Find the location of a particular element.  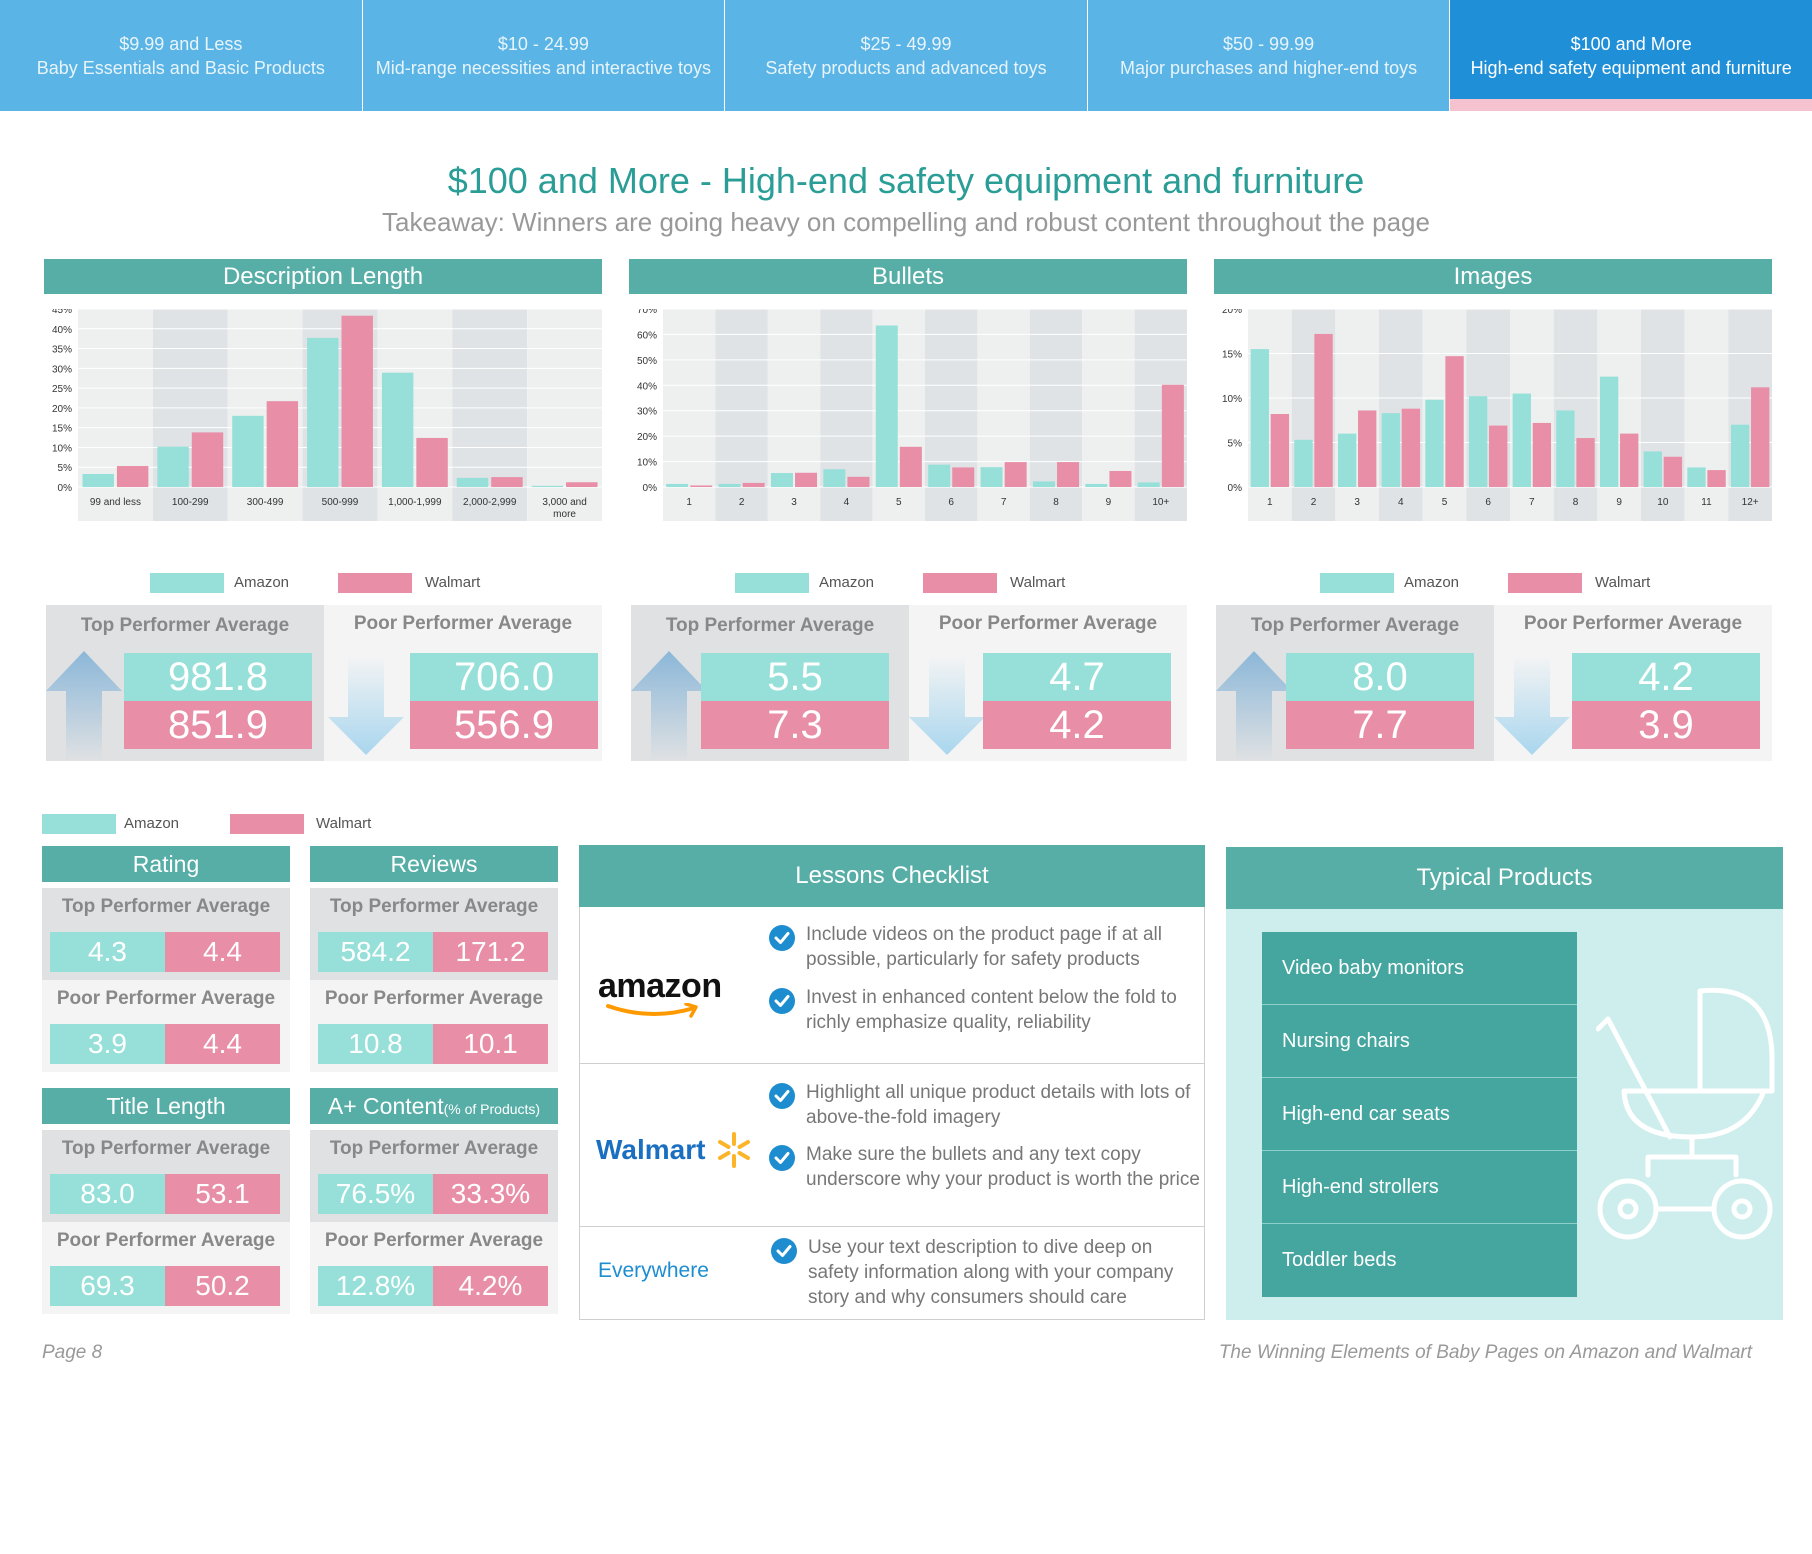

top-walmart-value: 7.3 is located at coordinates (795, 725).